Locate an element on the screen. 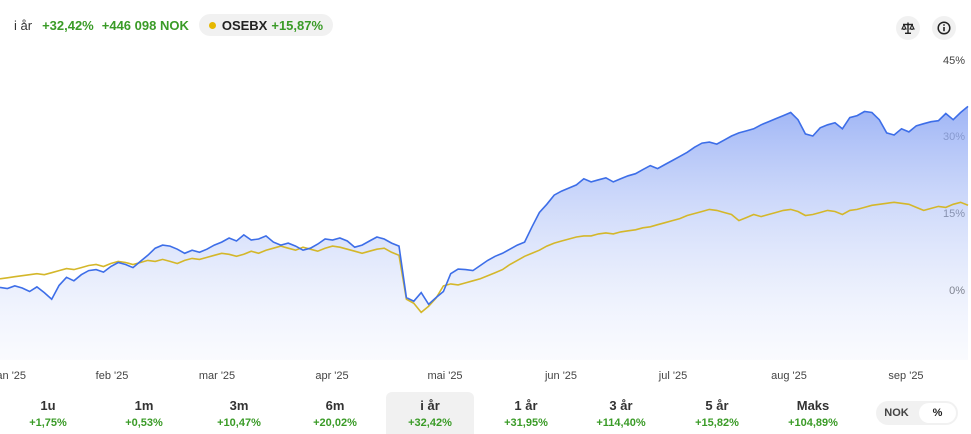  period-tab-label: 3 år is located at coordinates (621, 405).